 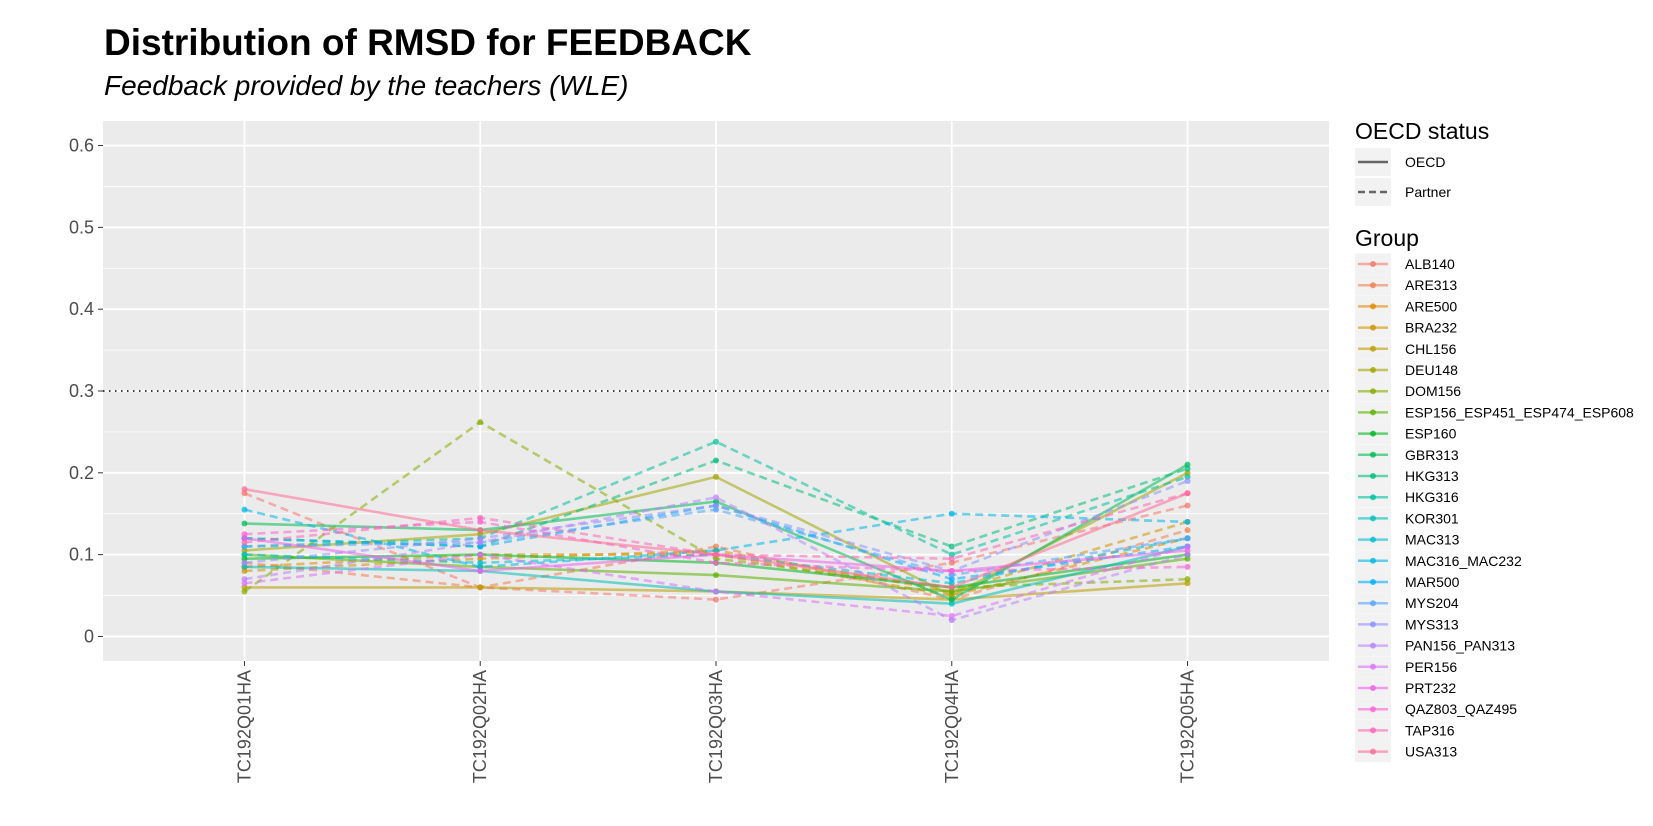 I want to click on chart-title: Distribution of RMSD for FEEDBACK, so click(x=428, y=42).